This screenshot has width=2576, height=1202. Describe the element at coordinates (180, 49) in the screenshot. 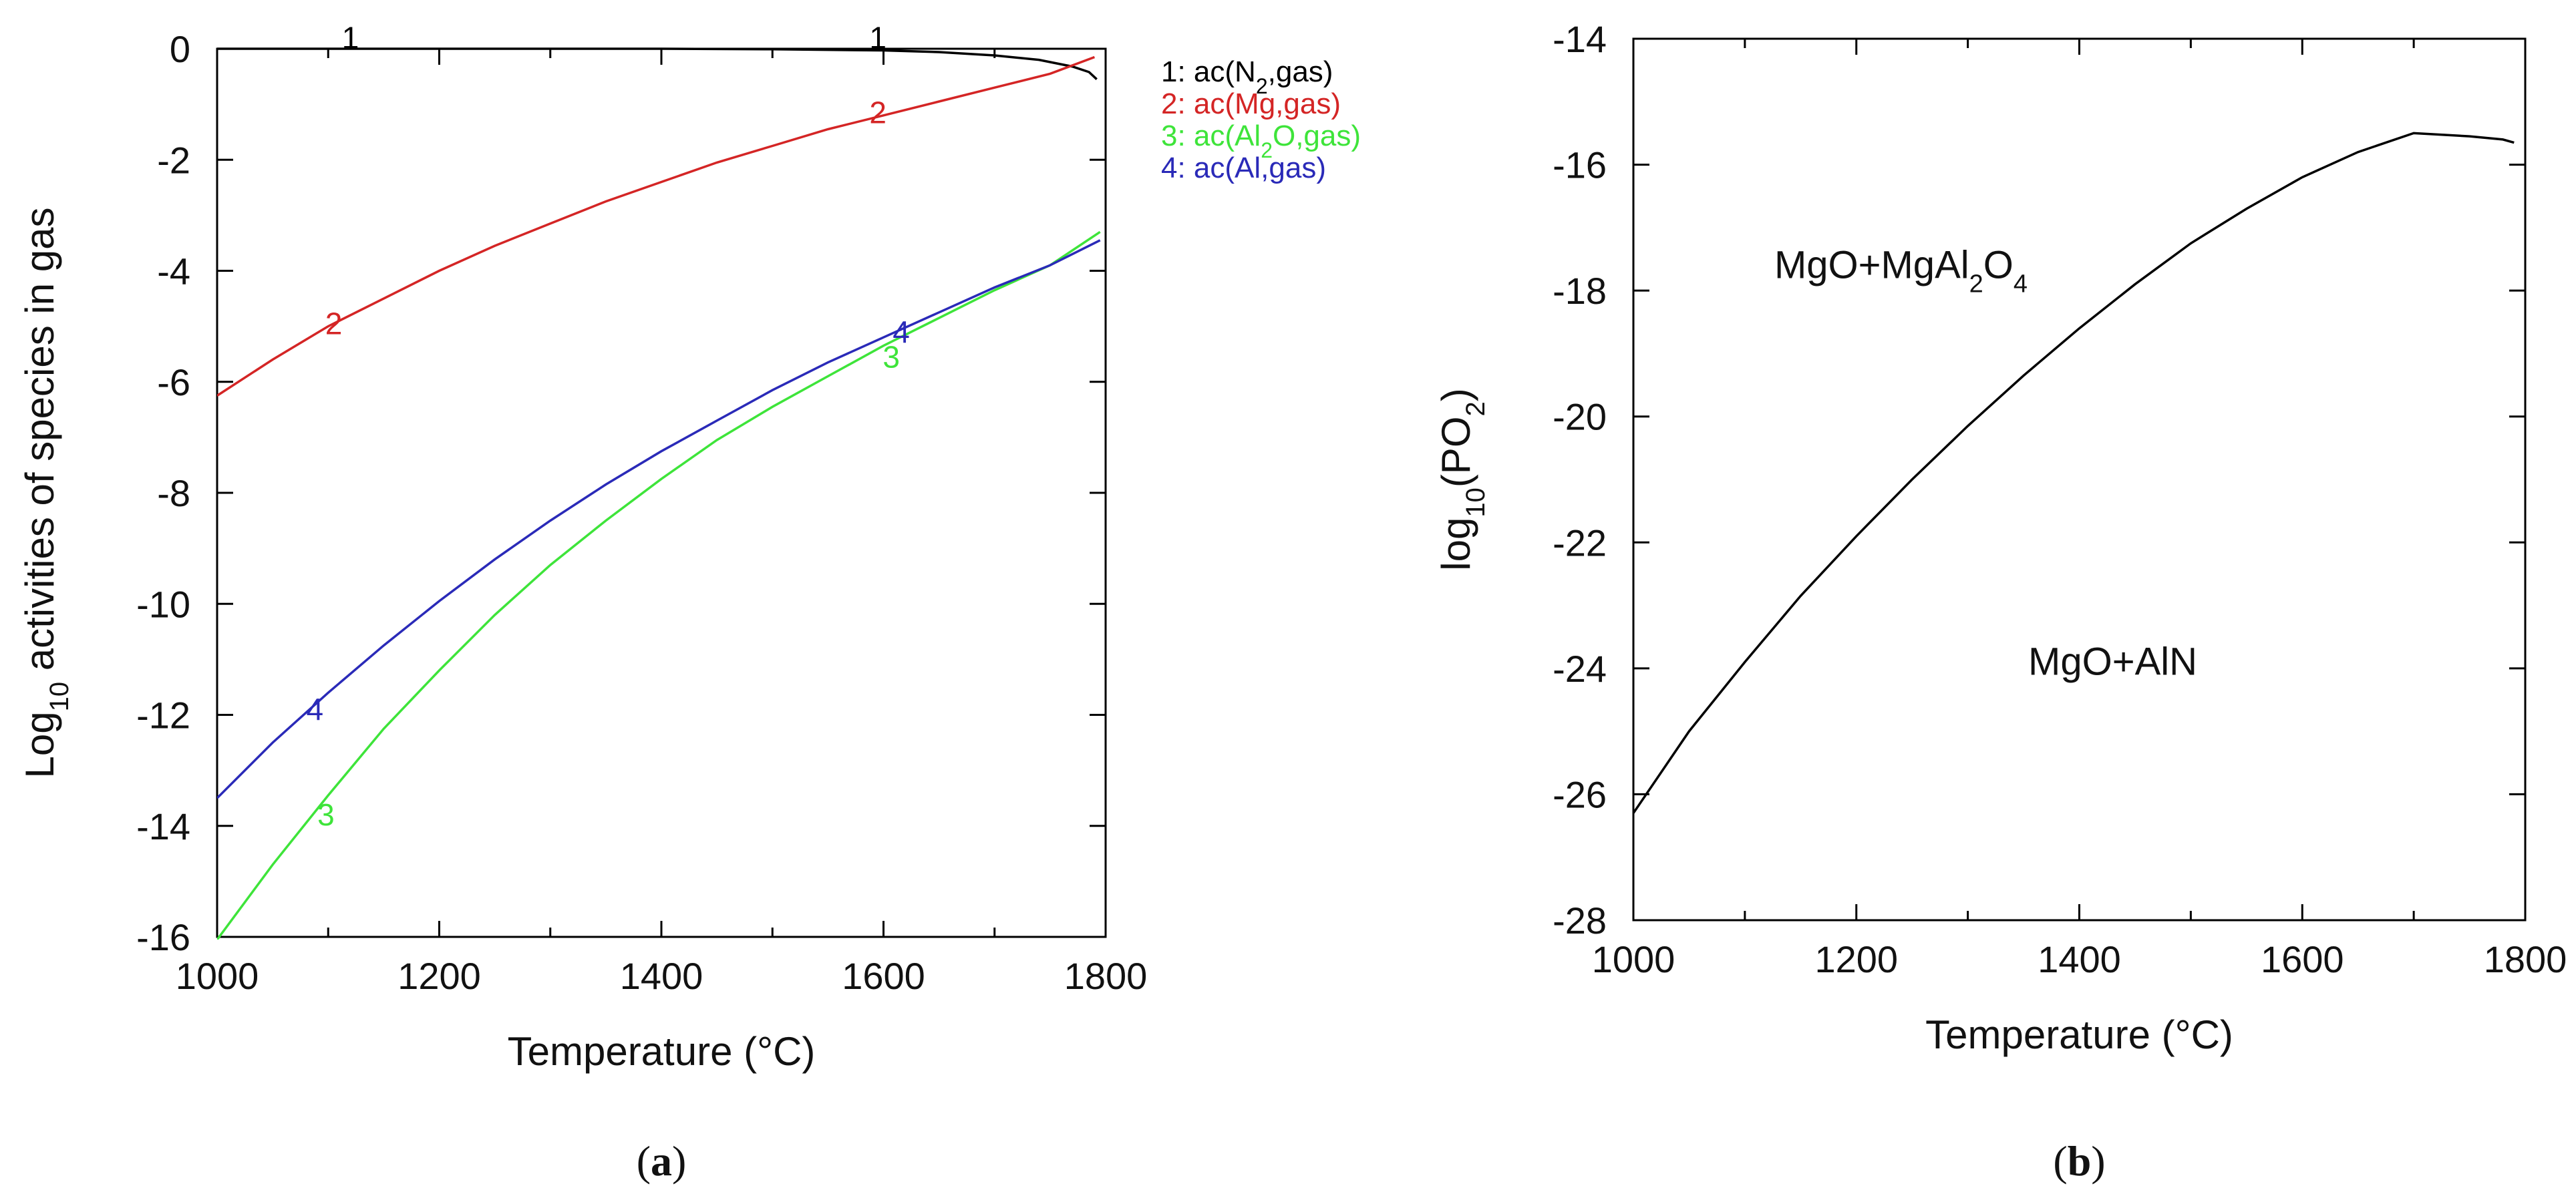

I see `y-tick-label: 0` at that location.